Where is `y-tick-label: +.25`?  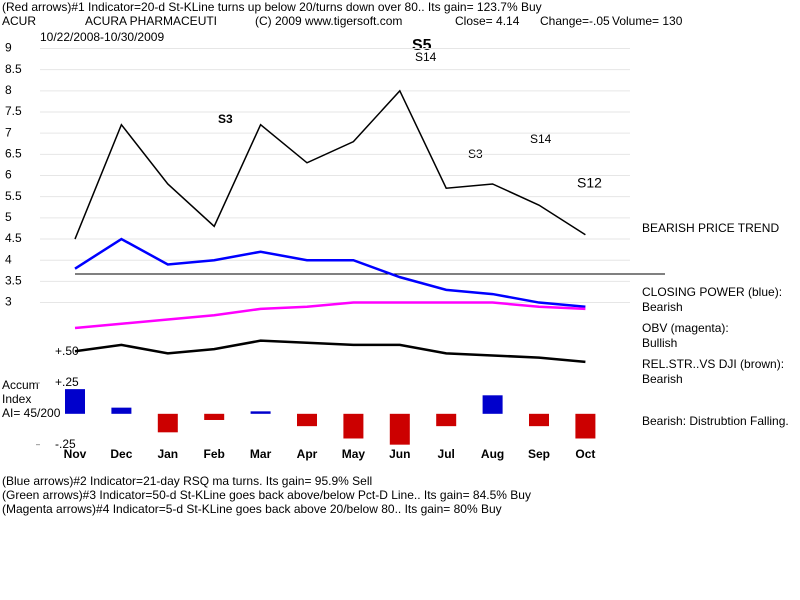
y-tick-label: +.25 is located at coordinates (67, 382).